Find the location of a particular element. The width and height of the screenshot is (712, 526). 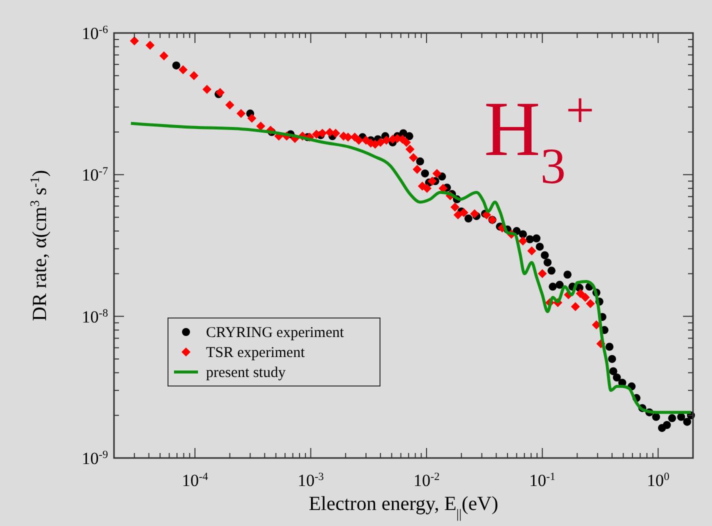

legend-label: TSR experiment is located at coordinates (256, 353).